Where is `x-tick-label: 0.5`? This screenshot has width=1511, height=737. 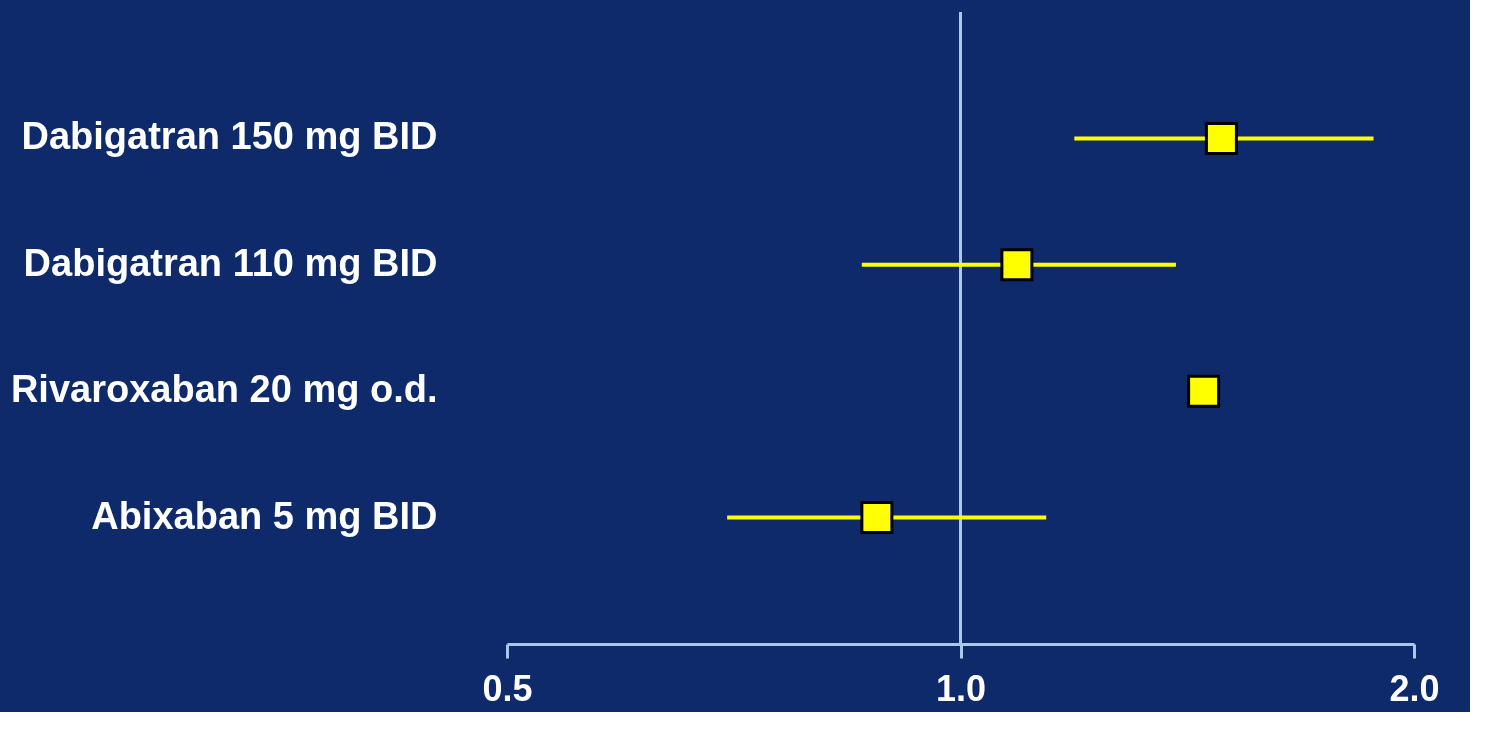 x-tick-label: 0.5 is located at coordinates (507, 688).